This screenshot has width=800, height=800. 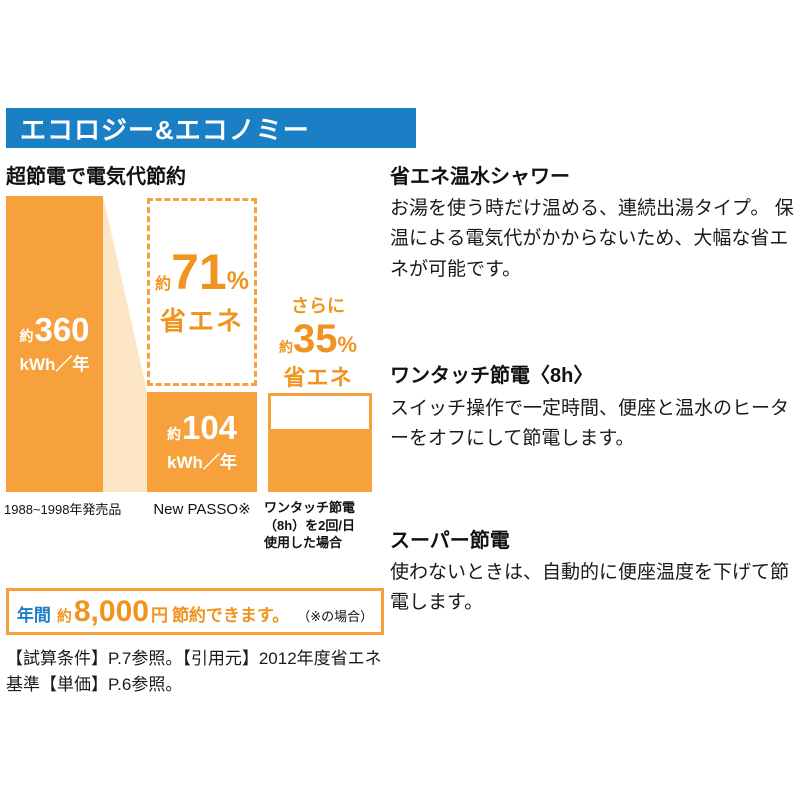 What do you see at coordinates (201, 320) in the screenshot?
I see `saving1-label: 省エネ` at bounding box center [201, 320].